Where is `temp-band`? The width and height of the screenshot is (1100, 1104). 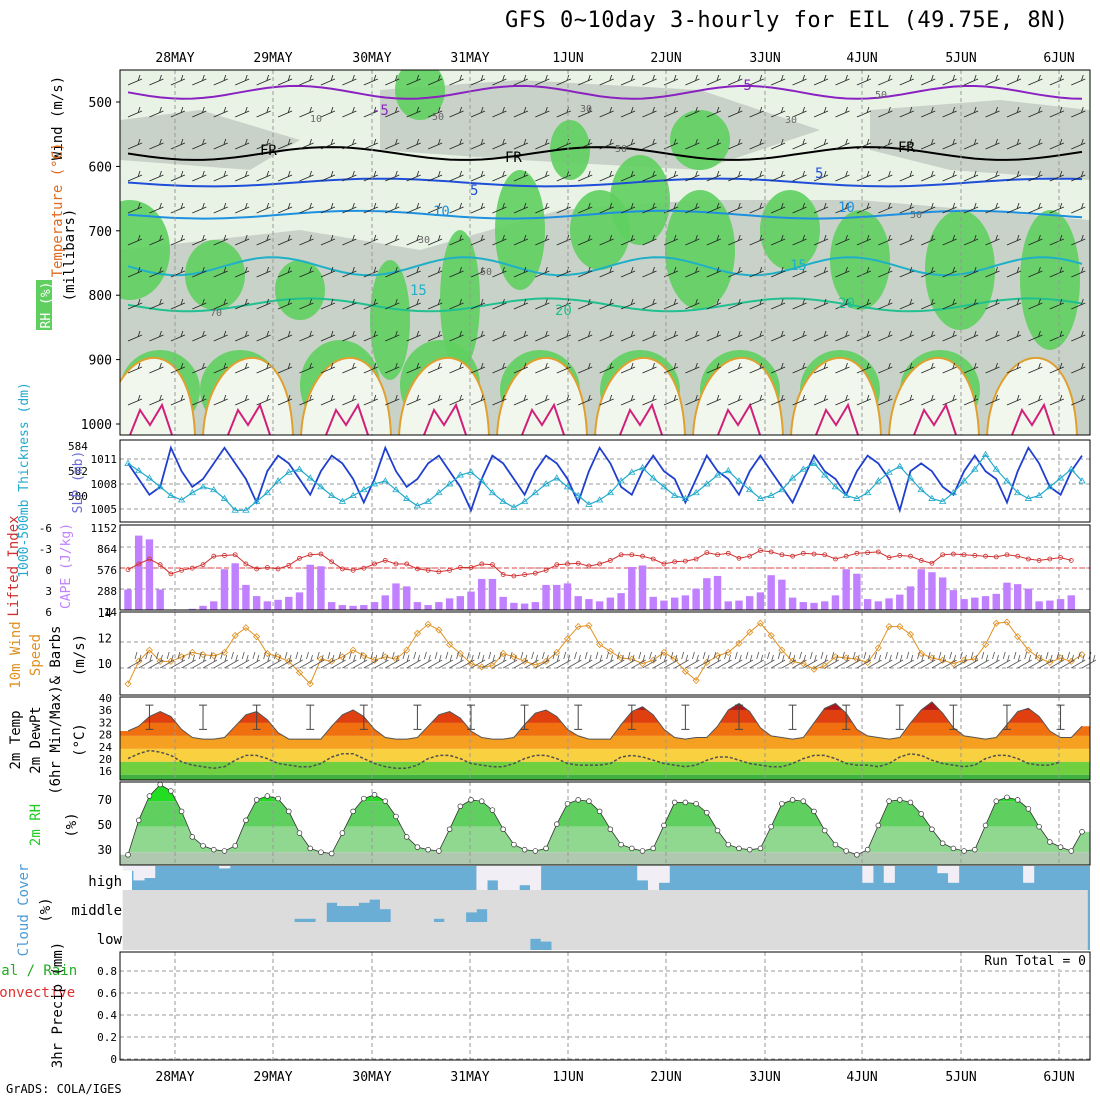
temp-band is located at coordinates (605, 777).